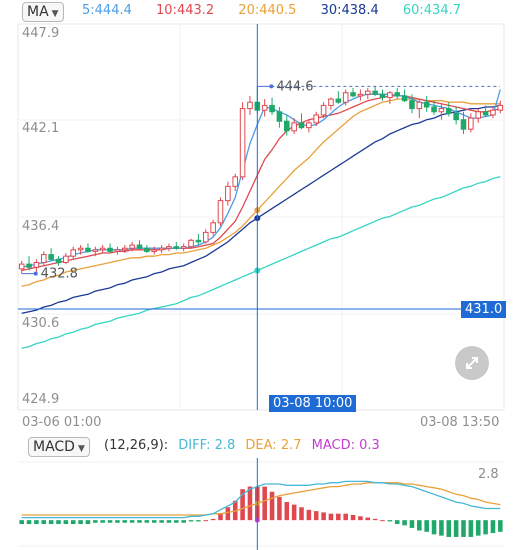 The image size is (522, 550). Describe the element at coordinates (41, 33) in the screenshot. I see `y-tick-label: 447.9` at that location.